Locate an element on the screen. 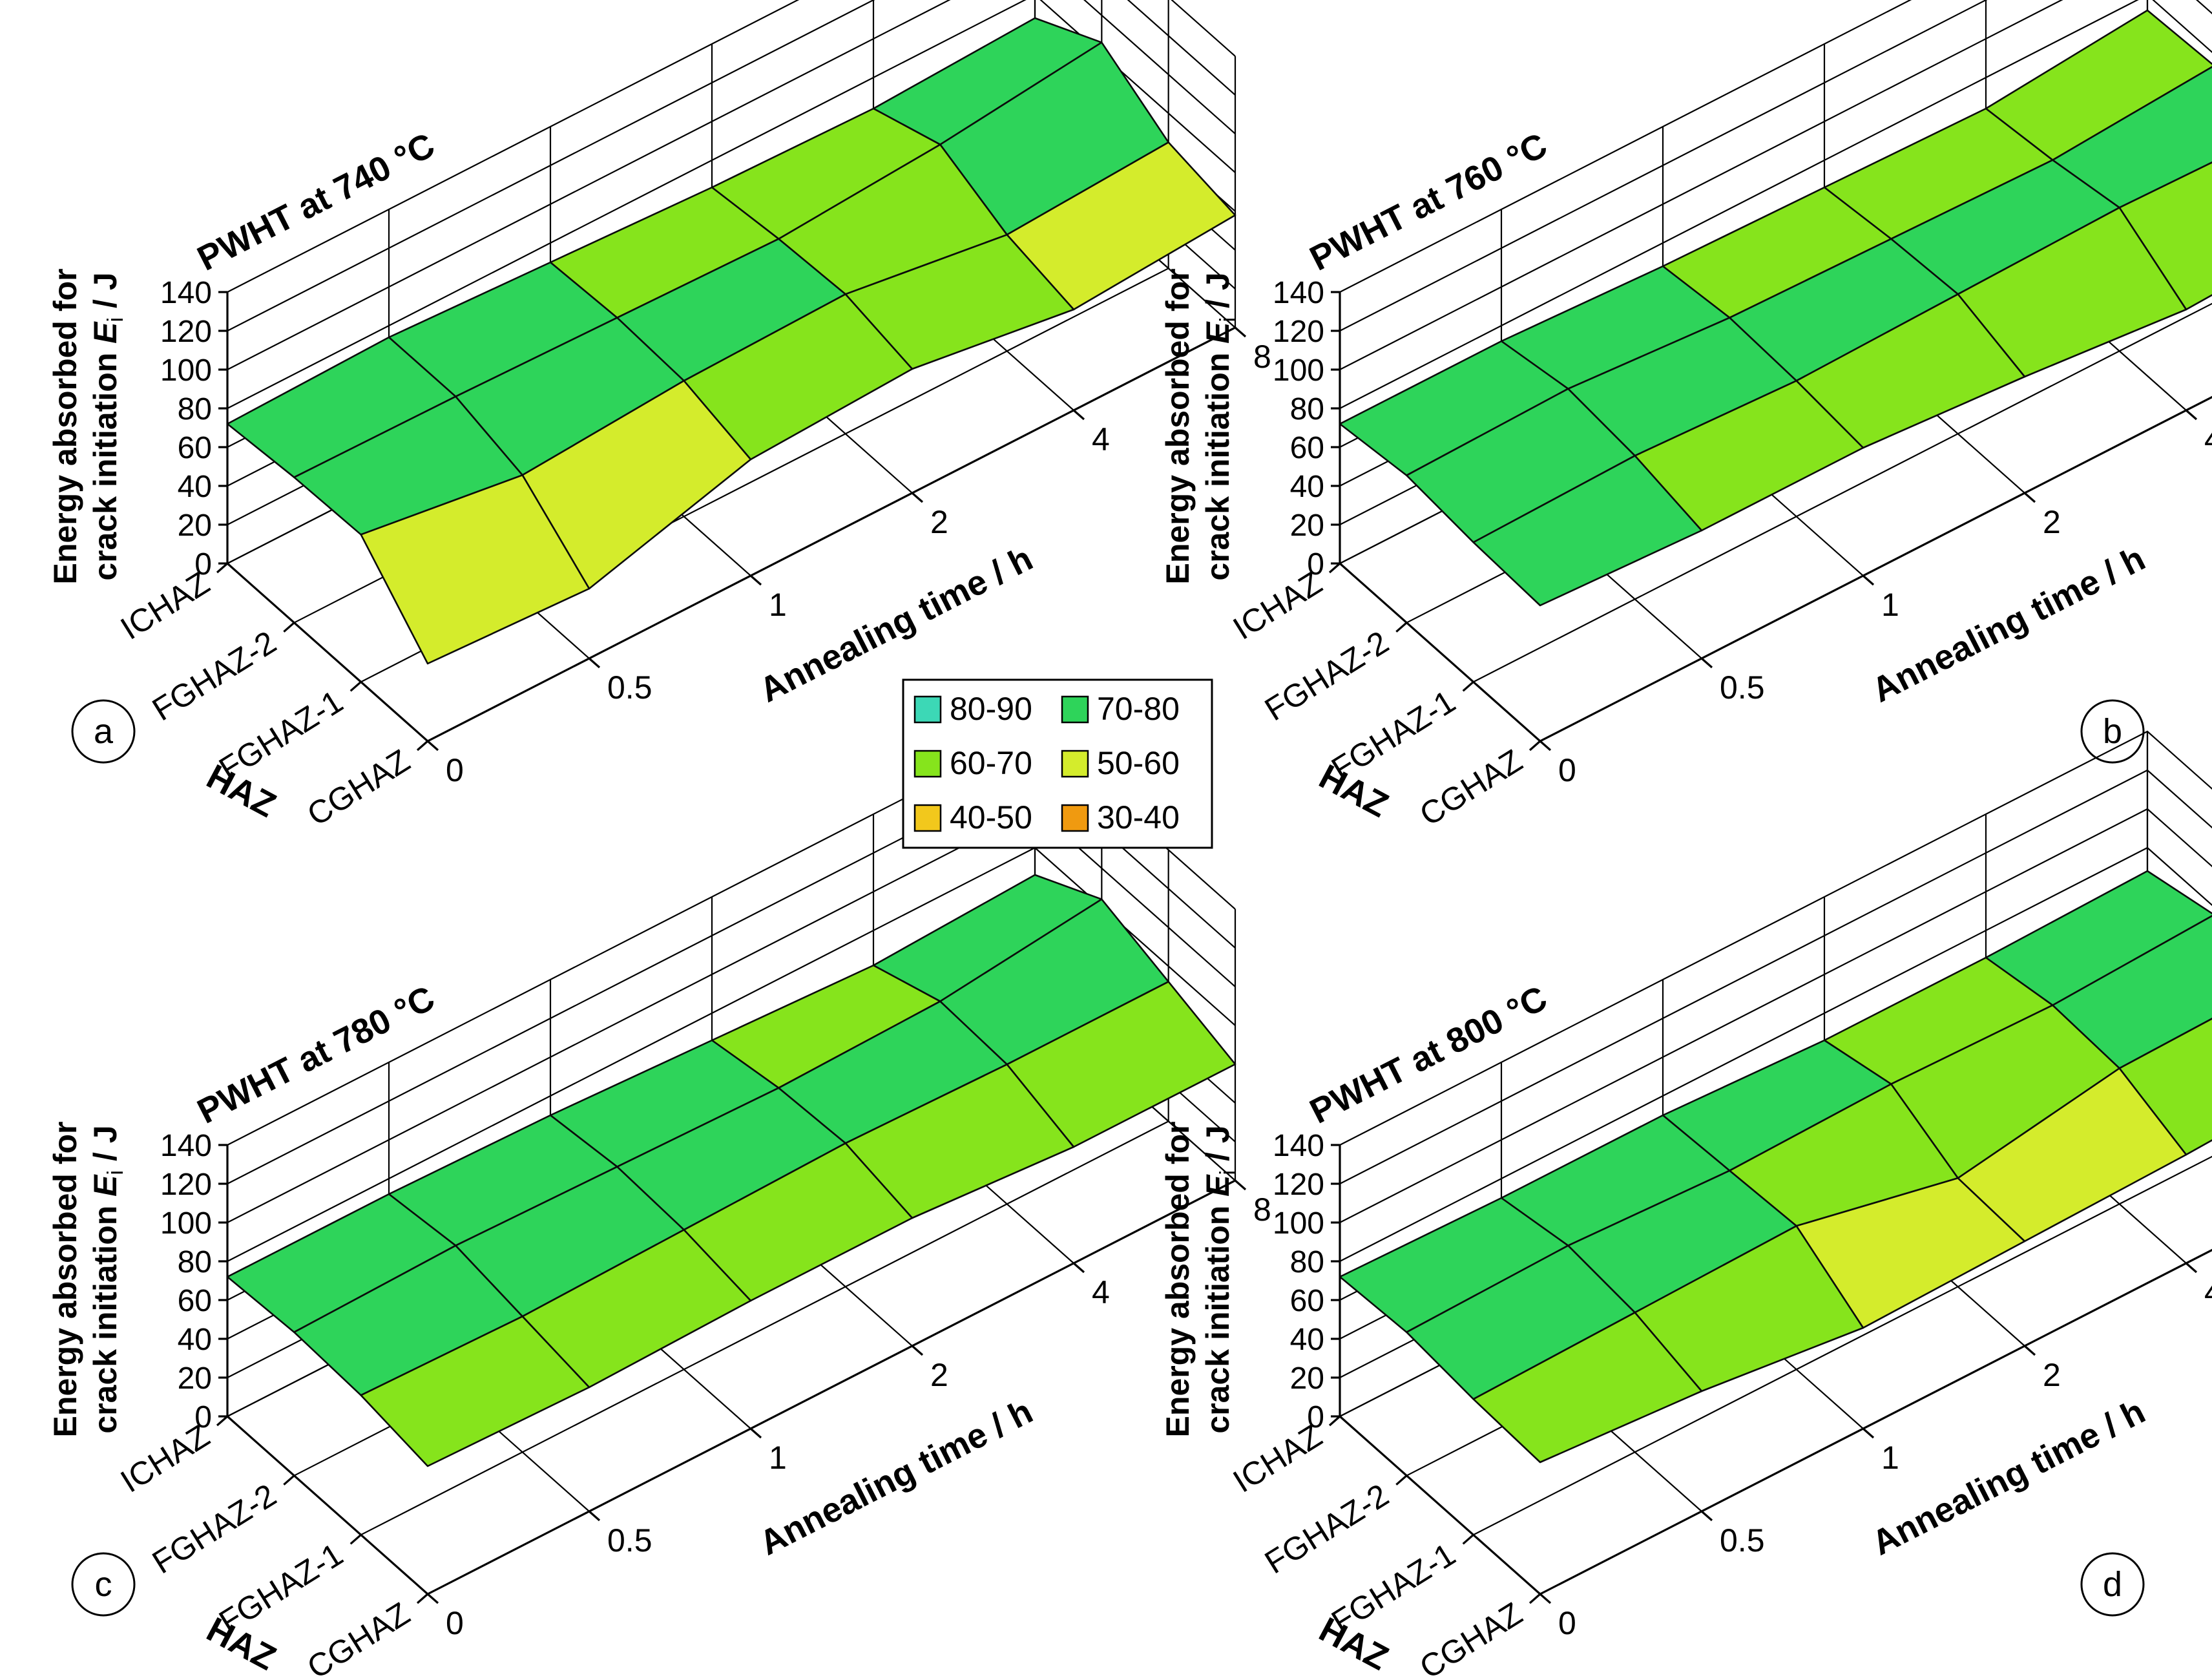 This screenshot has width=2212, height=1680. panel-badge-label: b is located at coordinates (2112, 732).